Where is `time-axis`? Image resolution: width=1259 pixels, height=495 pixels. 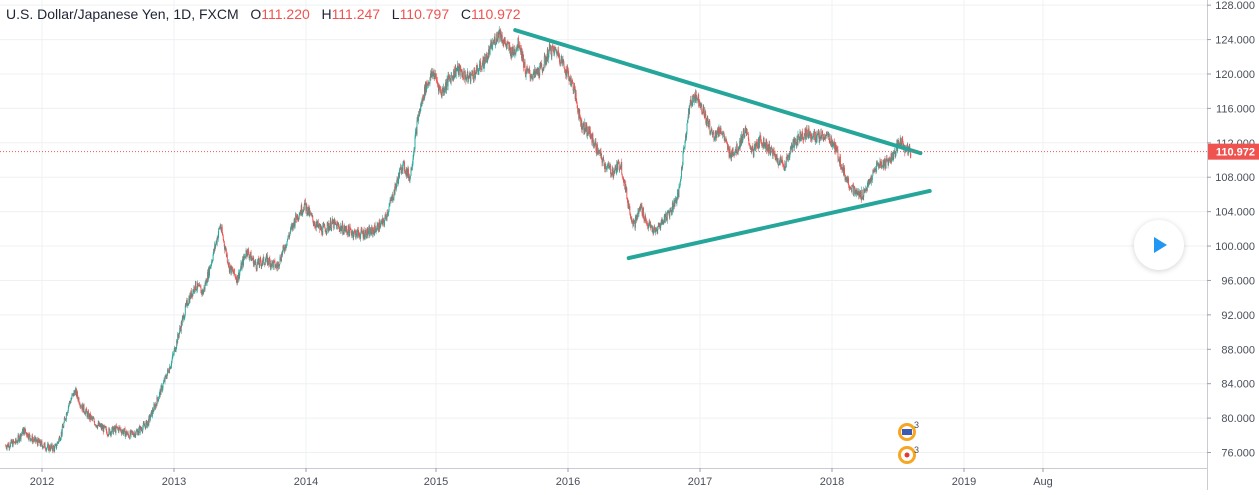
time-axis is located at coordinates (603, 479).